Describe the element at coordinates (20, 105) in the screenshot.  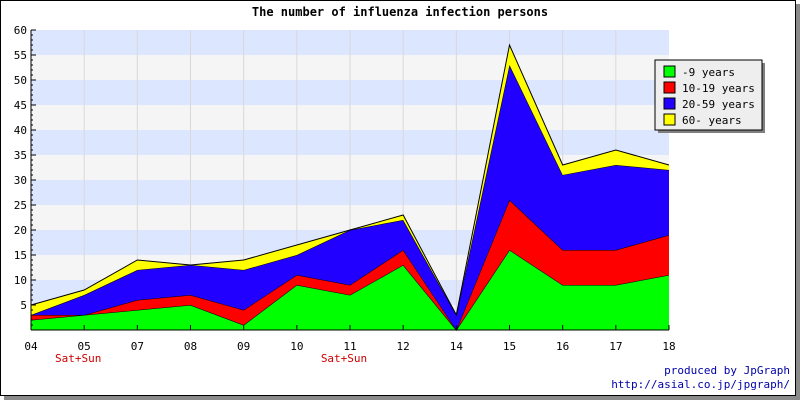
I see `y-tick-label: 45` at that location.